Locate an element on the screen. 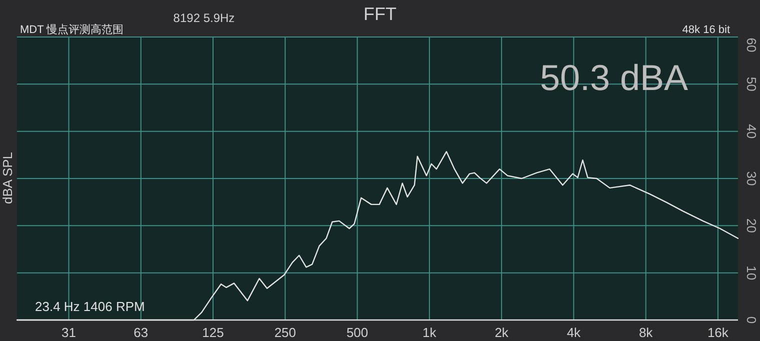  y-axis-title: dBA SPL is located at coordinates (7, 178).